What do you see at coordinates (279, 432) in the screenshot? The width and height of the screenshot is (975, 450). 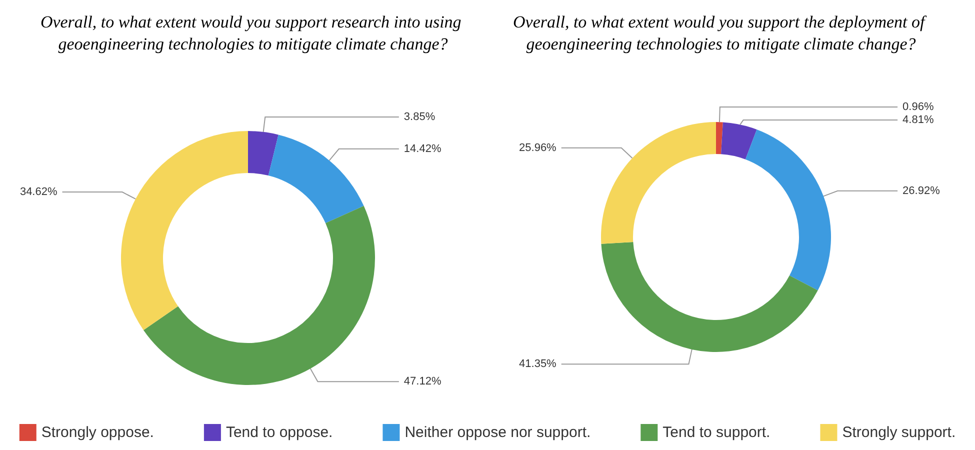 I see `legend-label: Tend to oppose.` at bounding box center [279, 432].